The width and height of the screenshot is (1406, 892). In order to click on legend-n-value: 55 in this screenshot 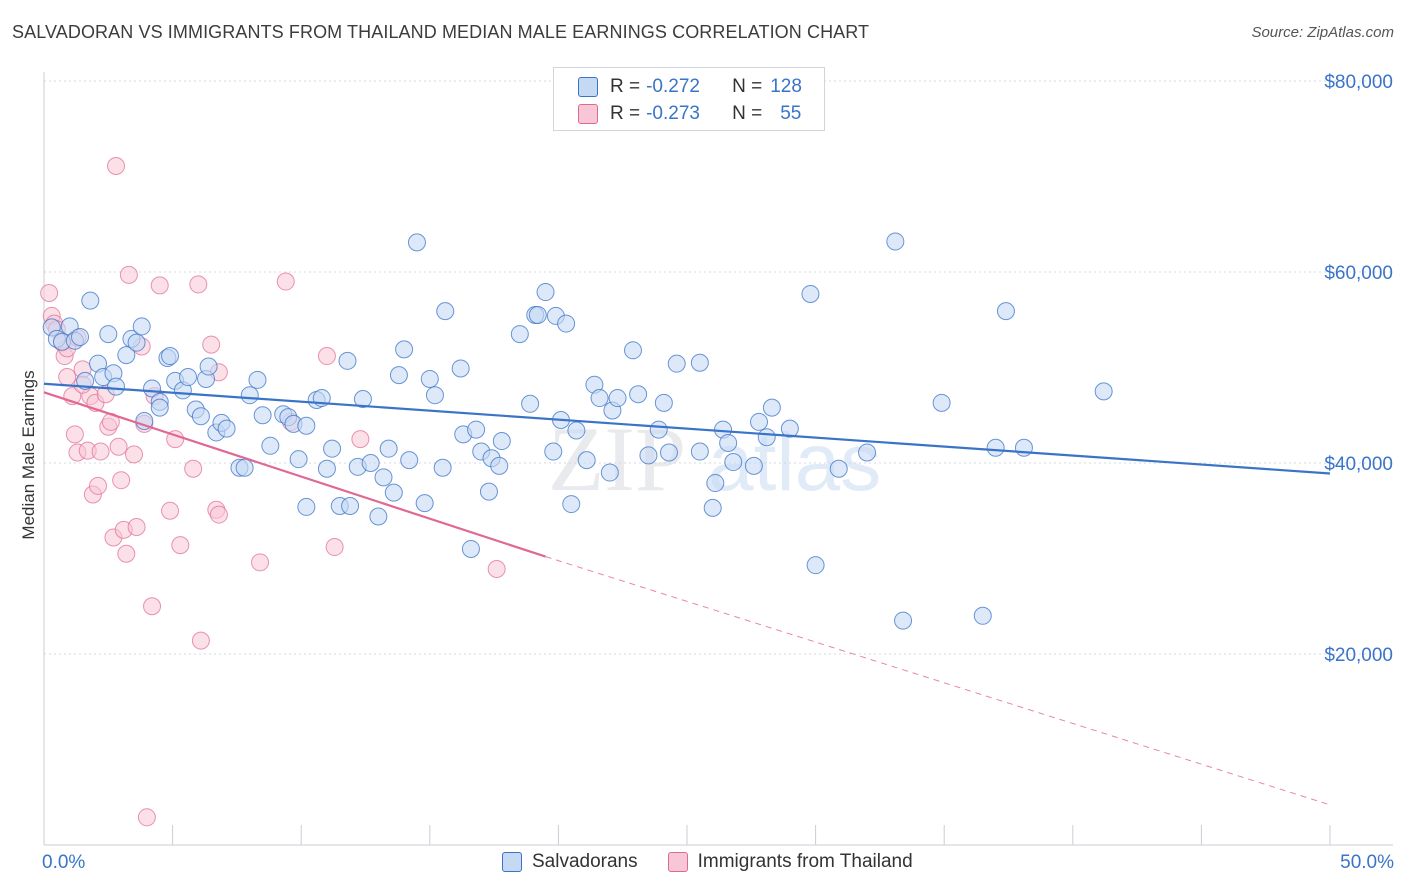, I will do `click(791, 113)`.